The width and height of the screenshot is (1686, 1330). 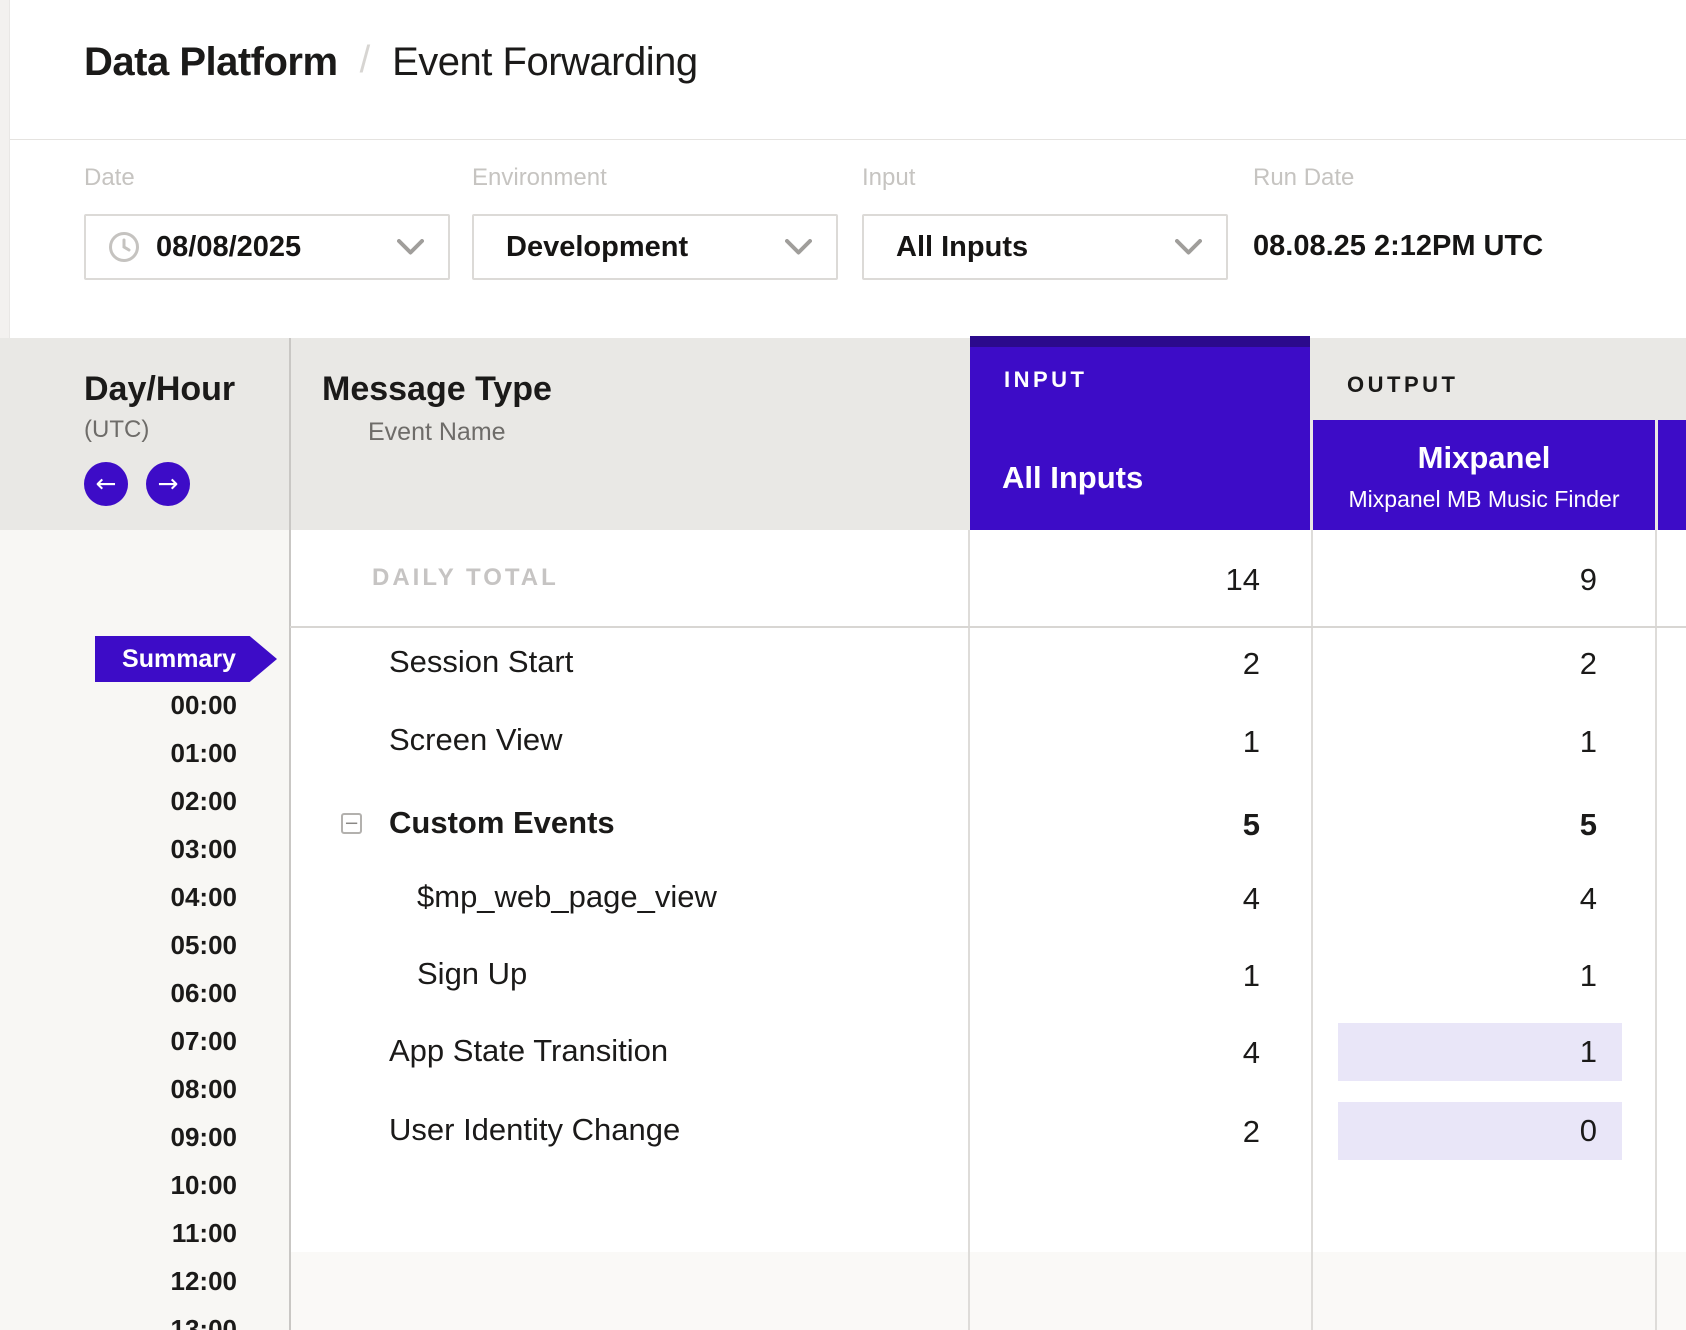 What do you see at coordinates (160, 389) in the screenshot?
I see `day-hour-header: Day/Hour` at bounding box center [160, 389].